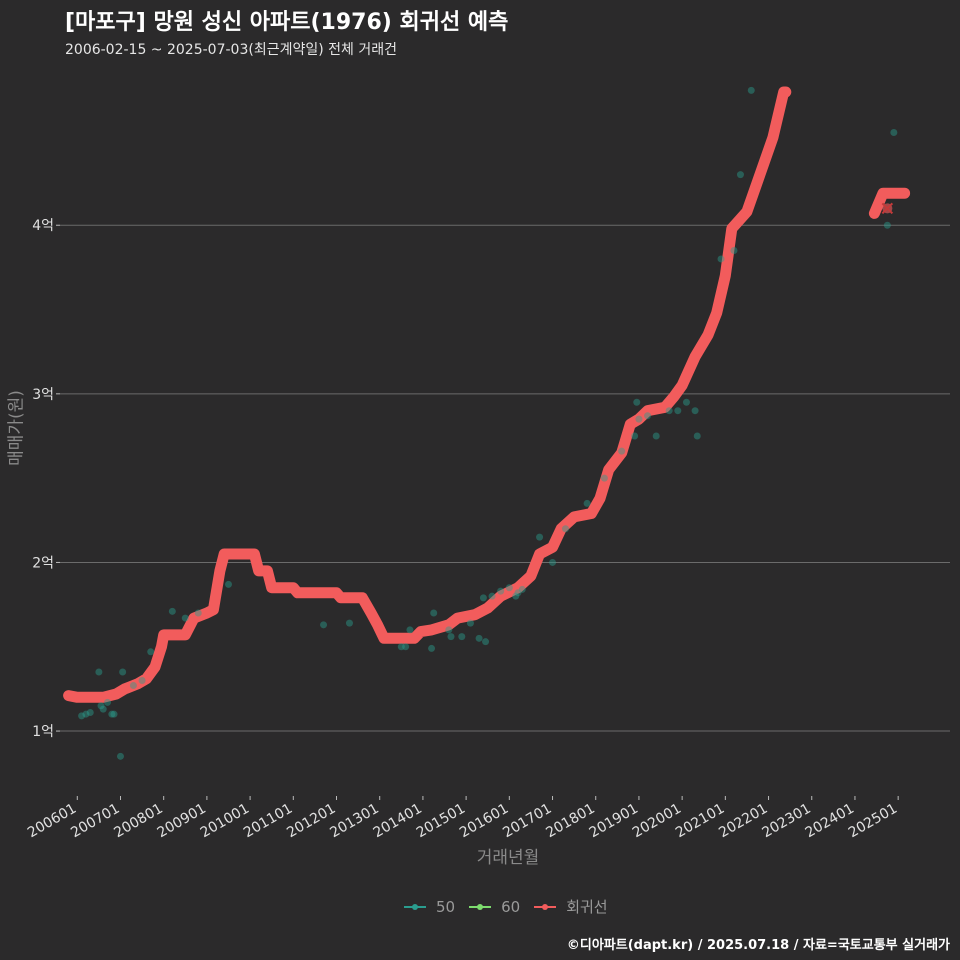 Image resolution: width=960 pixels, height=960 pixels. What do you see at coordinates (527, 821) in the screenshot?
I see `x-tick-label: 201701` at bounding box center [527, 821].